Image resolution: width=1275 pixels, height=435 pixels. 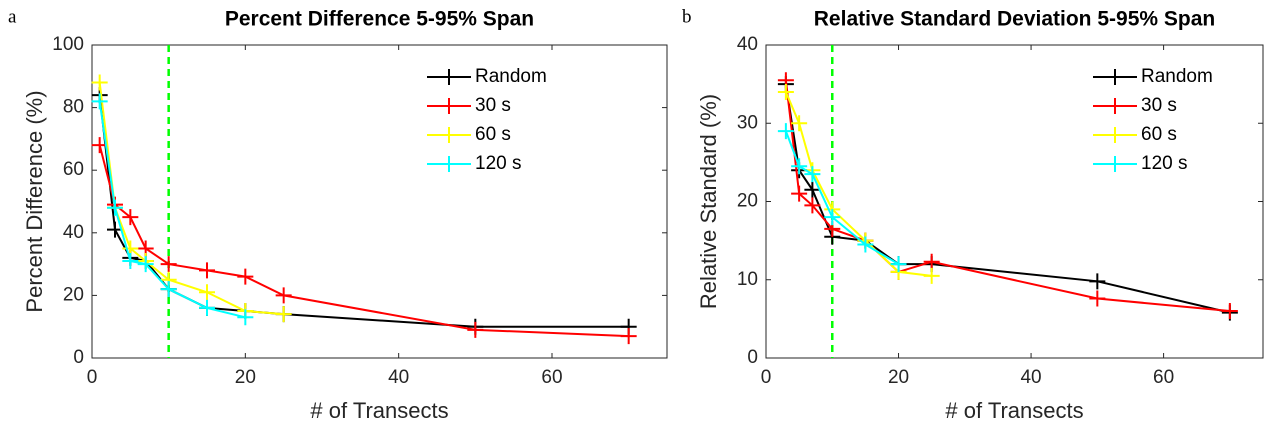 What do you see at coordinates (12, 16) in the screenshot?
I see `panel-label: a` at bounding box center [12, 16].